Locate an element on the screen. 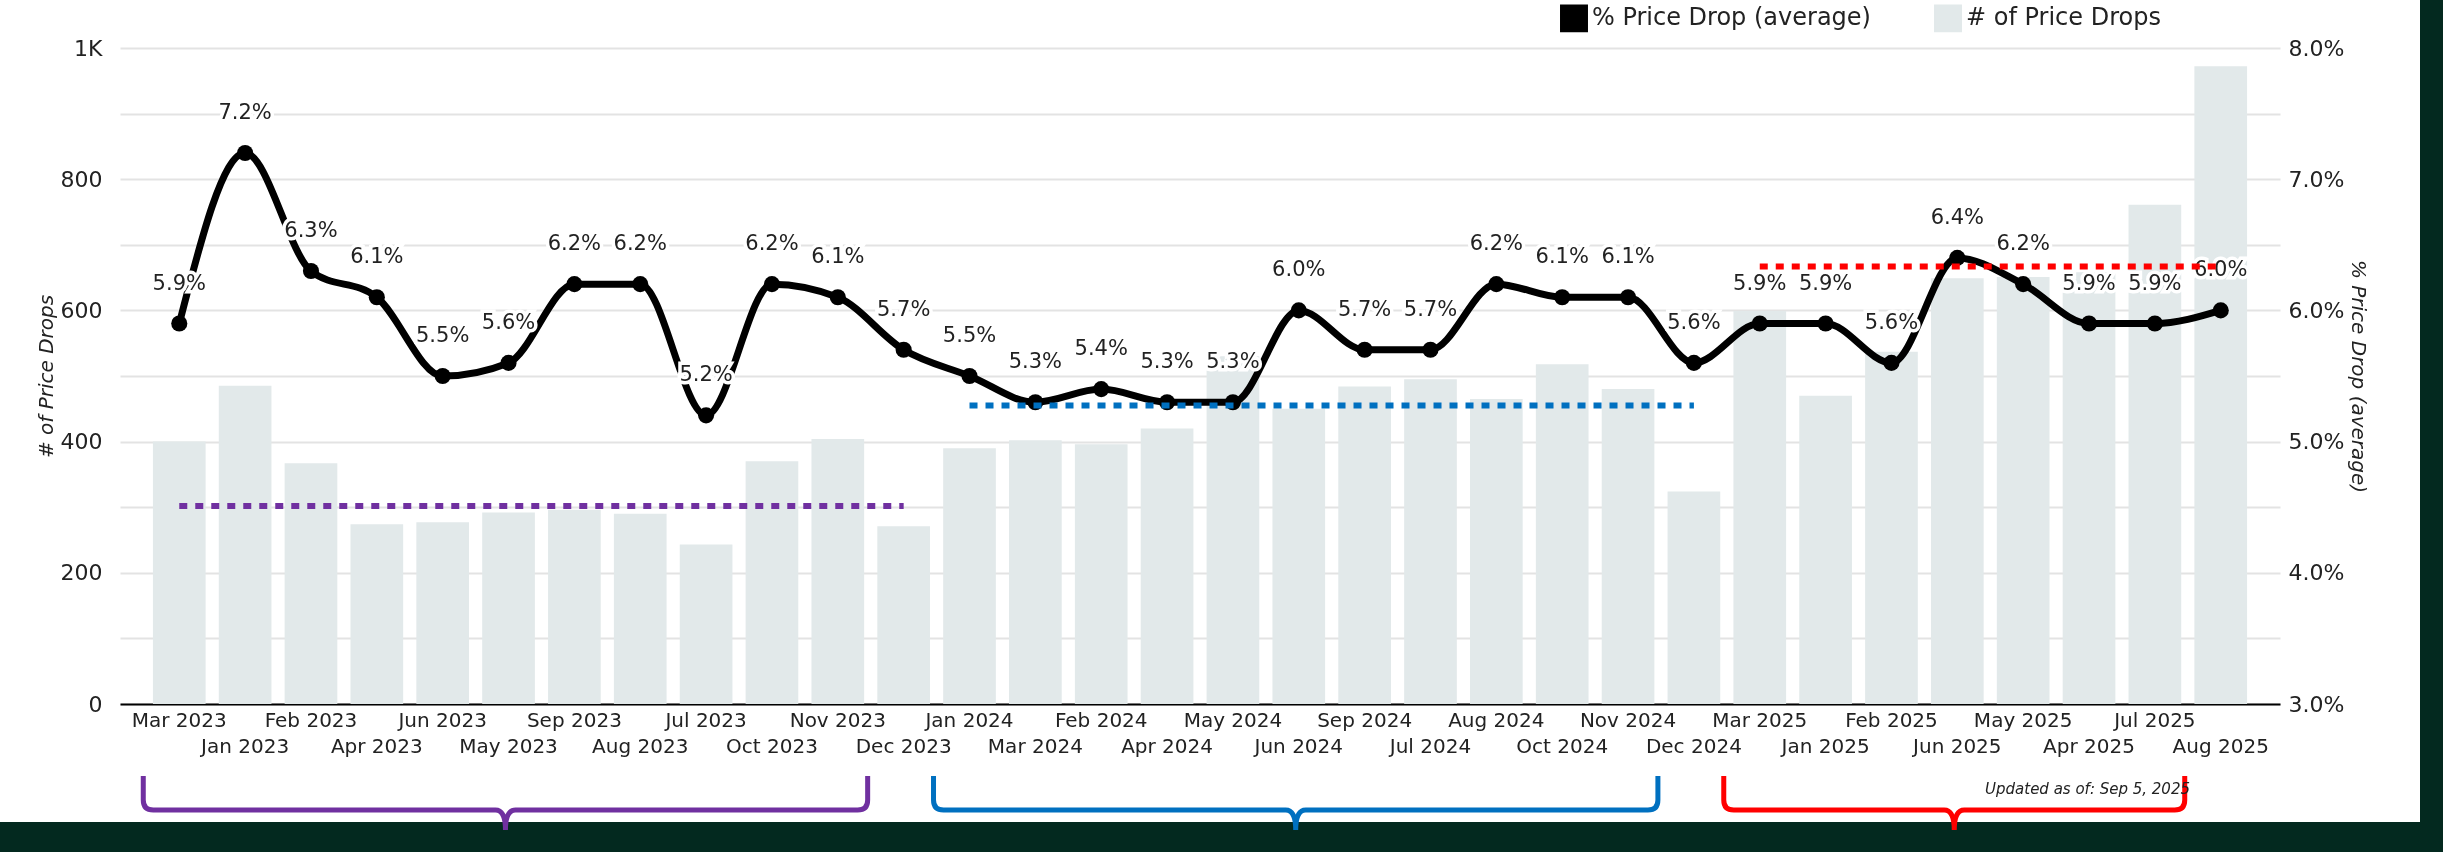 This screenshot has height=852, width=2443. y2-tick-label: 8.0% is located at coordinates (2316, 48).